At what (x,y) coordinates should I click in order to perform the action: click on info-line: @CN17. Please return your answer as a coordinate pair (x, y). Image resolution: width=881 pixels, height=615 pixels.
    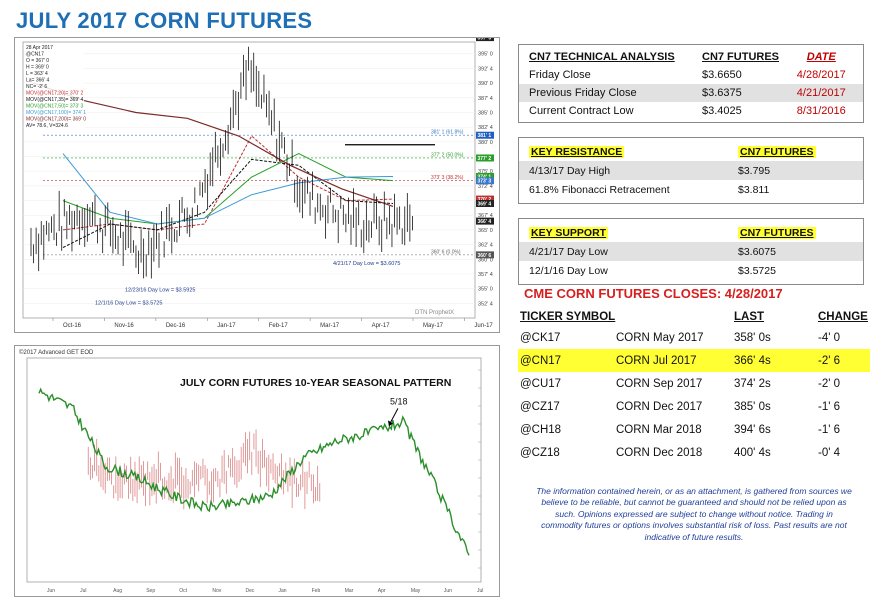
    Looking at the image, I should click on (35, 55).